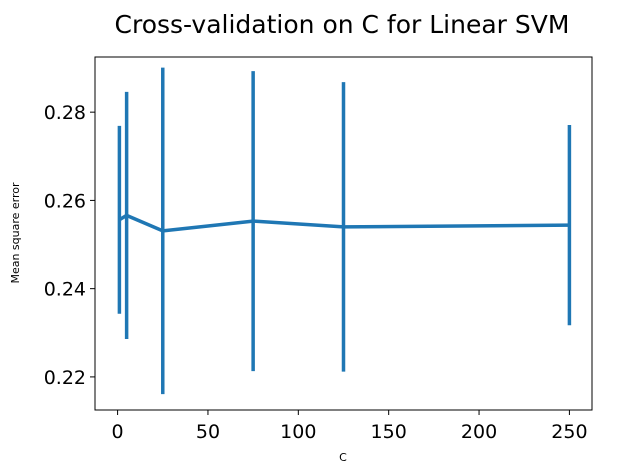 The image size is (626, 474). What do you see at coordinates (298, 432) in the screenshot?
I see `x-tick-label: 100` at bounding box center [298, 432].